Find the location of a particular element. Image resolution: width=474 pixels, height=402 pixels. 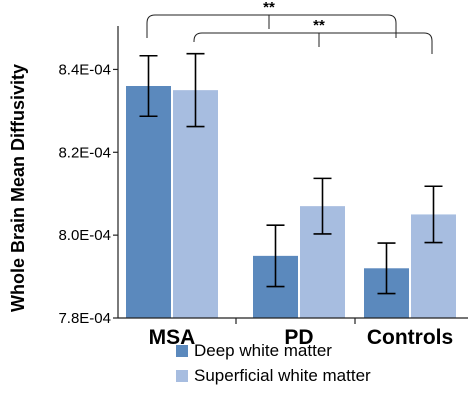

y-axis-title-group: Whole Brain Mean Diffusivity is located at coordinates (18, 188).